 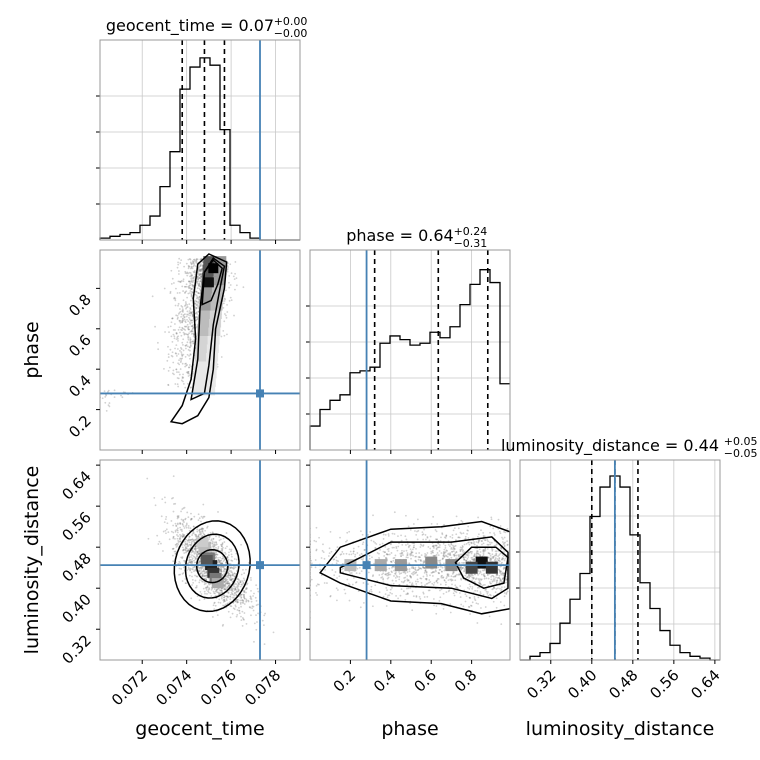 I want to click on x-axis-label-phase: phase, so click(x=409, y=729).